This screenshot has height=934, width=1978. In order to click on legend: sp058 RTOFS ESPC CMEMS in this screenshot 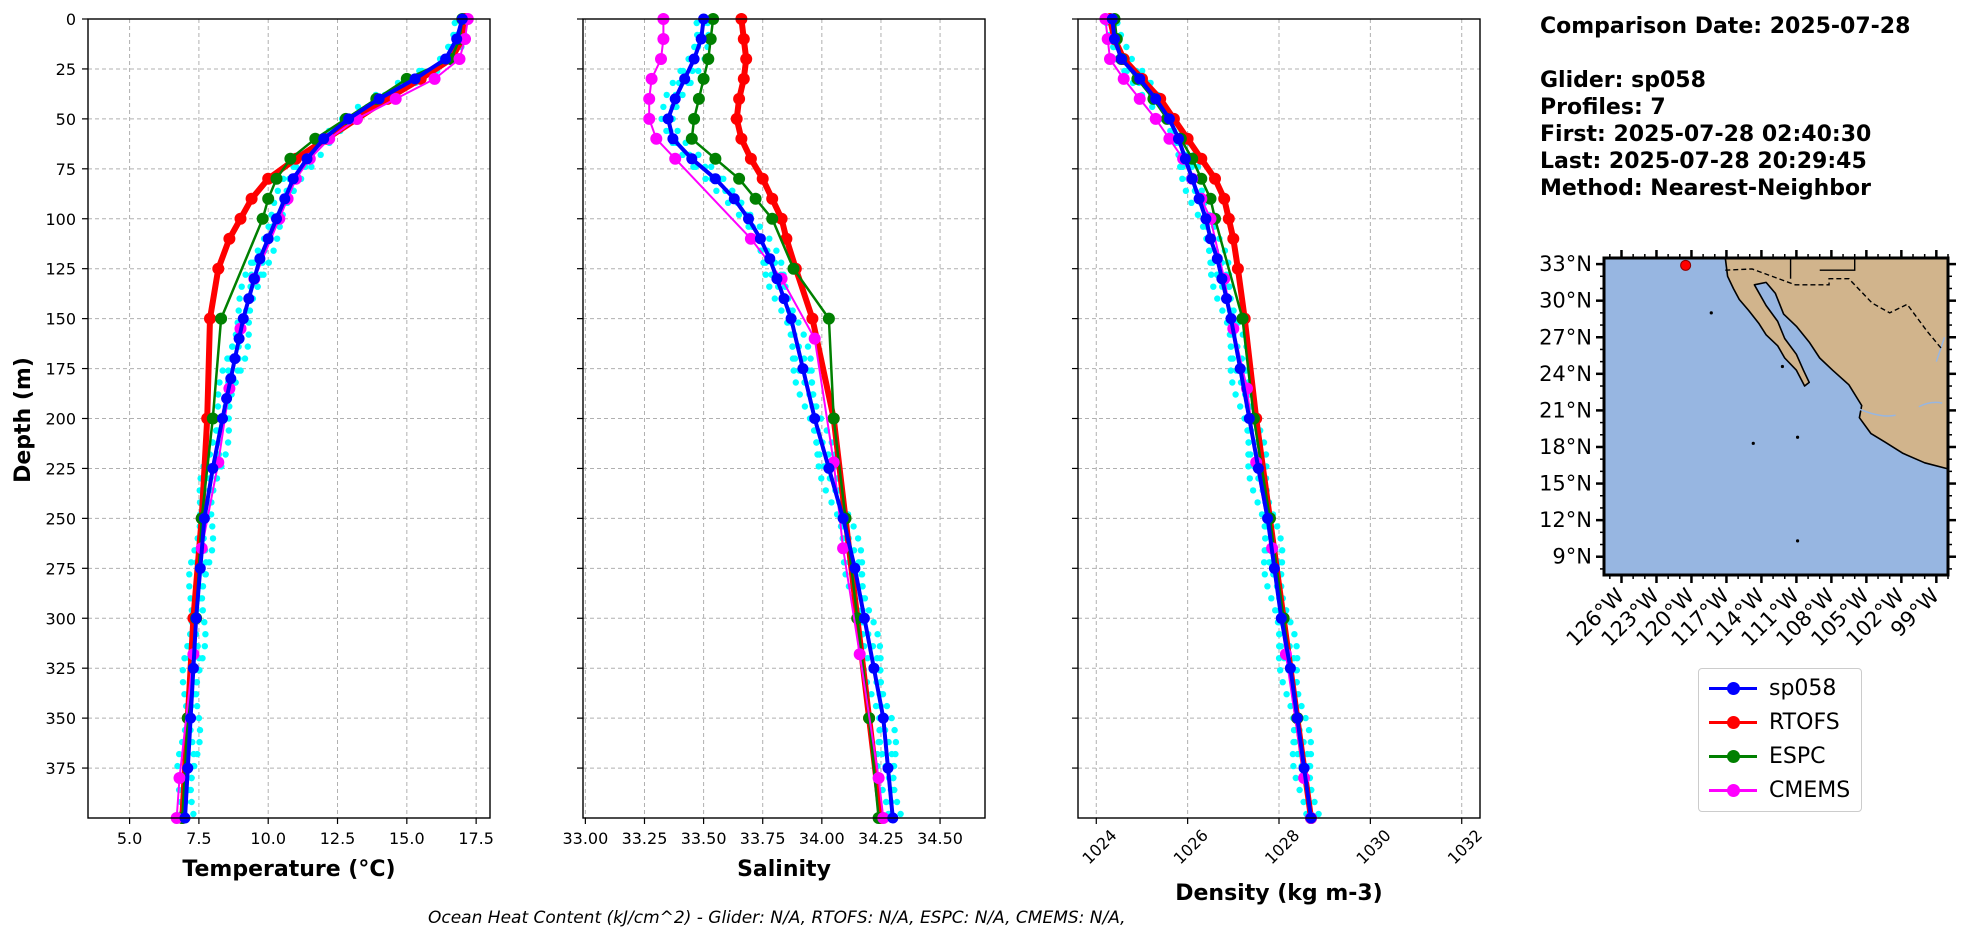, I will do `click(1780, 740)`.